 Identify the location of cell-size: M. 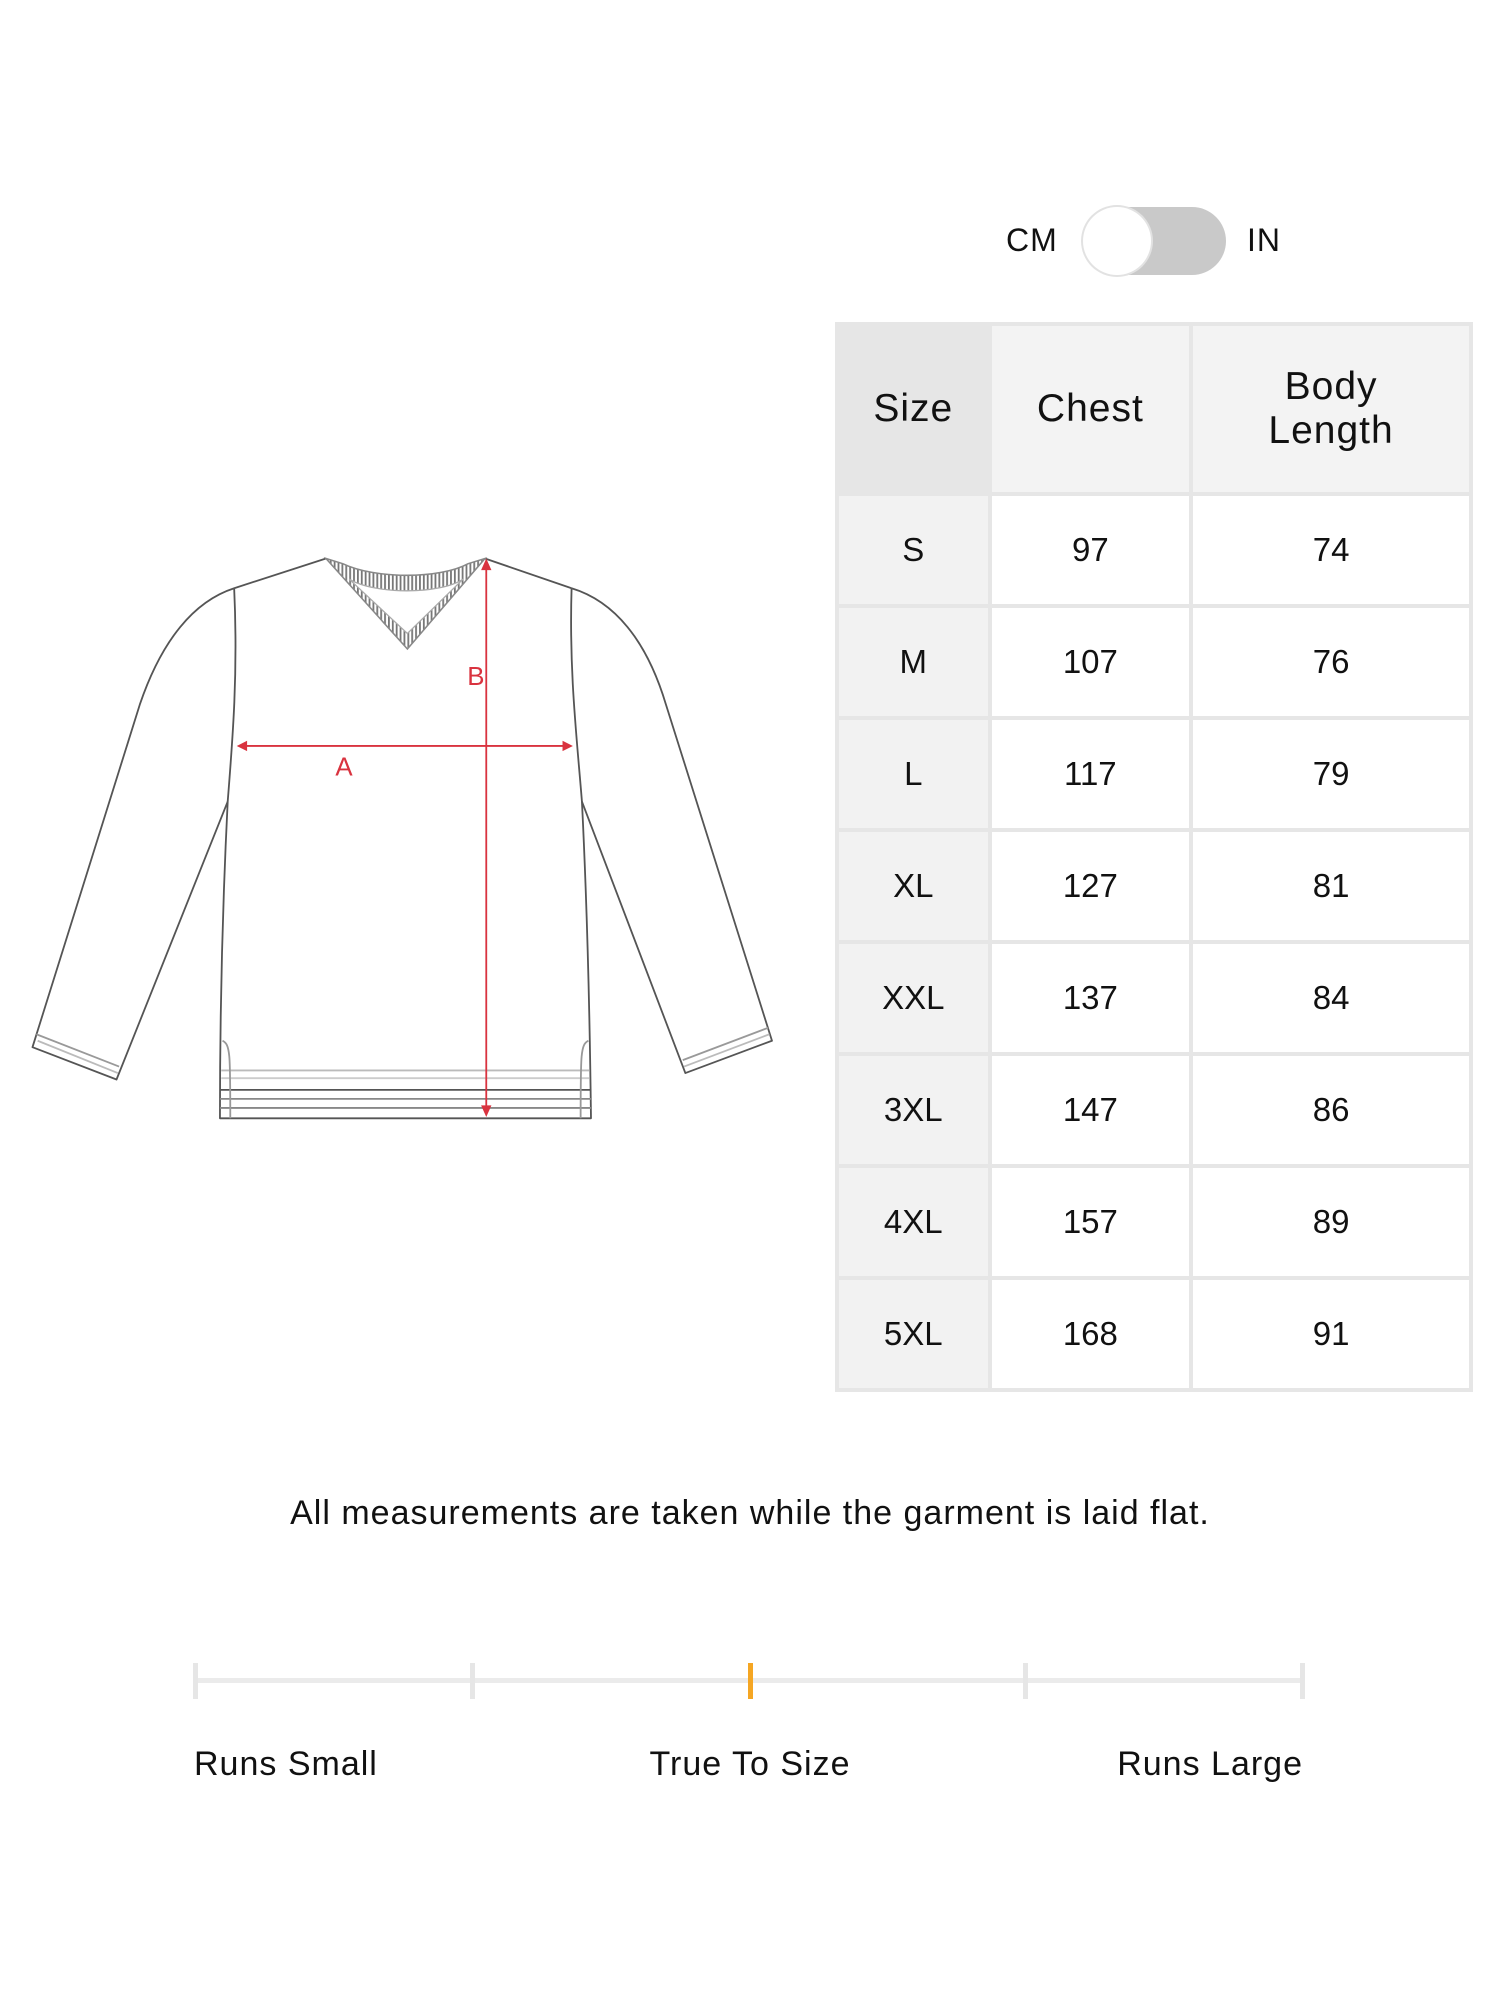
(913, 662).